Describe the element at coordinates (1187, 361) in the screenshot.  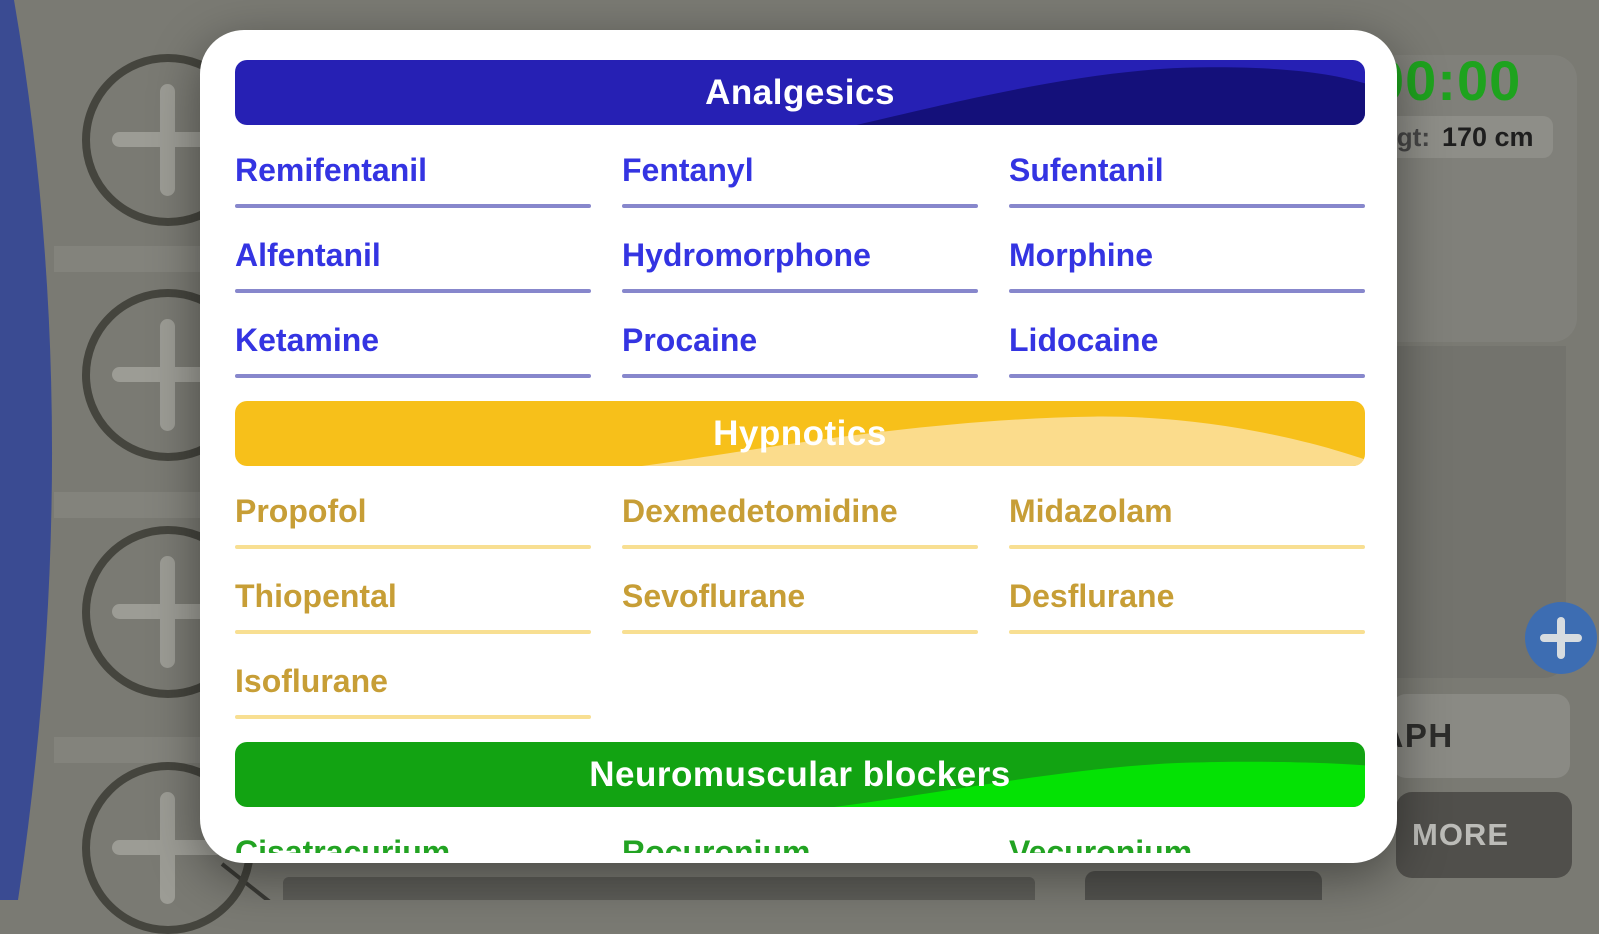
I see `drug-item-lidocaine: Lidocaine` at that location.